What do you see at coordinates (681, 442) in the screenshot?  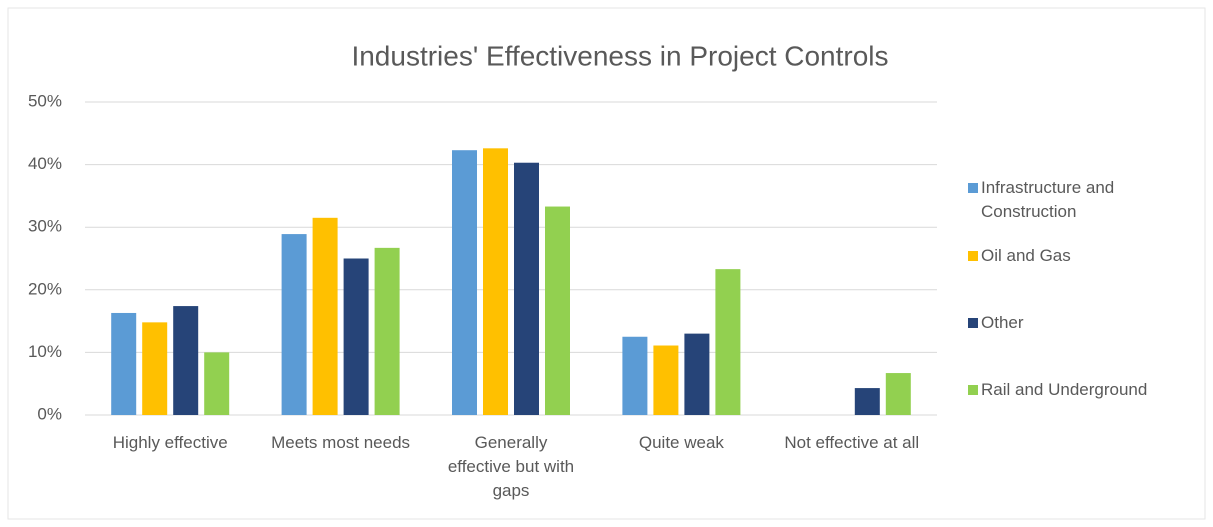 I see `x-tick-label: Quite weak` at bounding box center [681, 442].